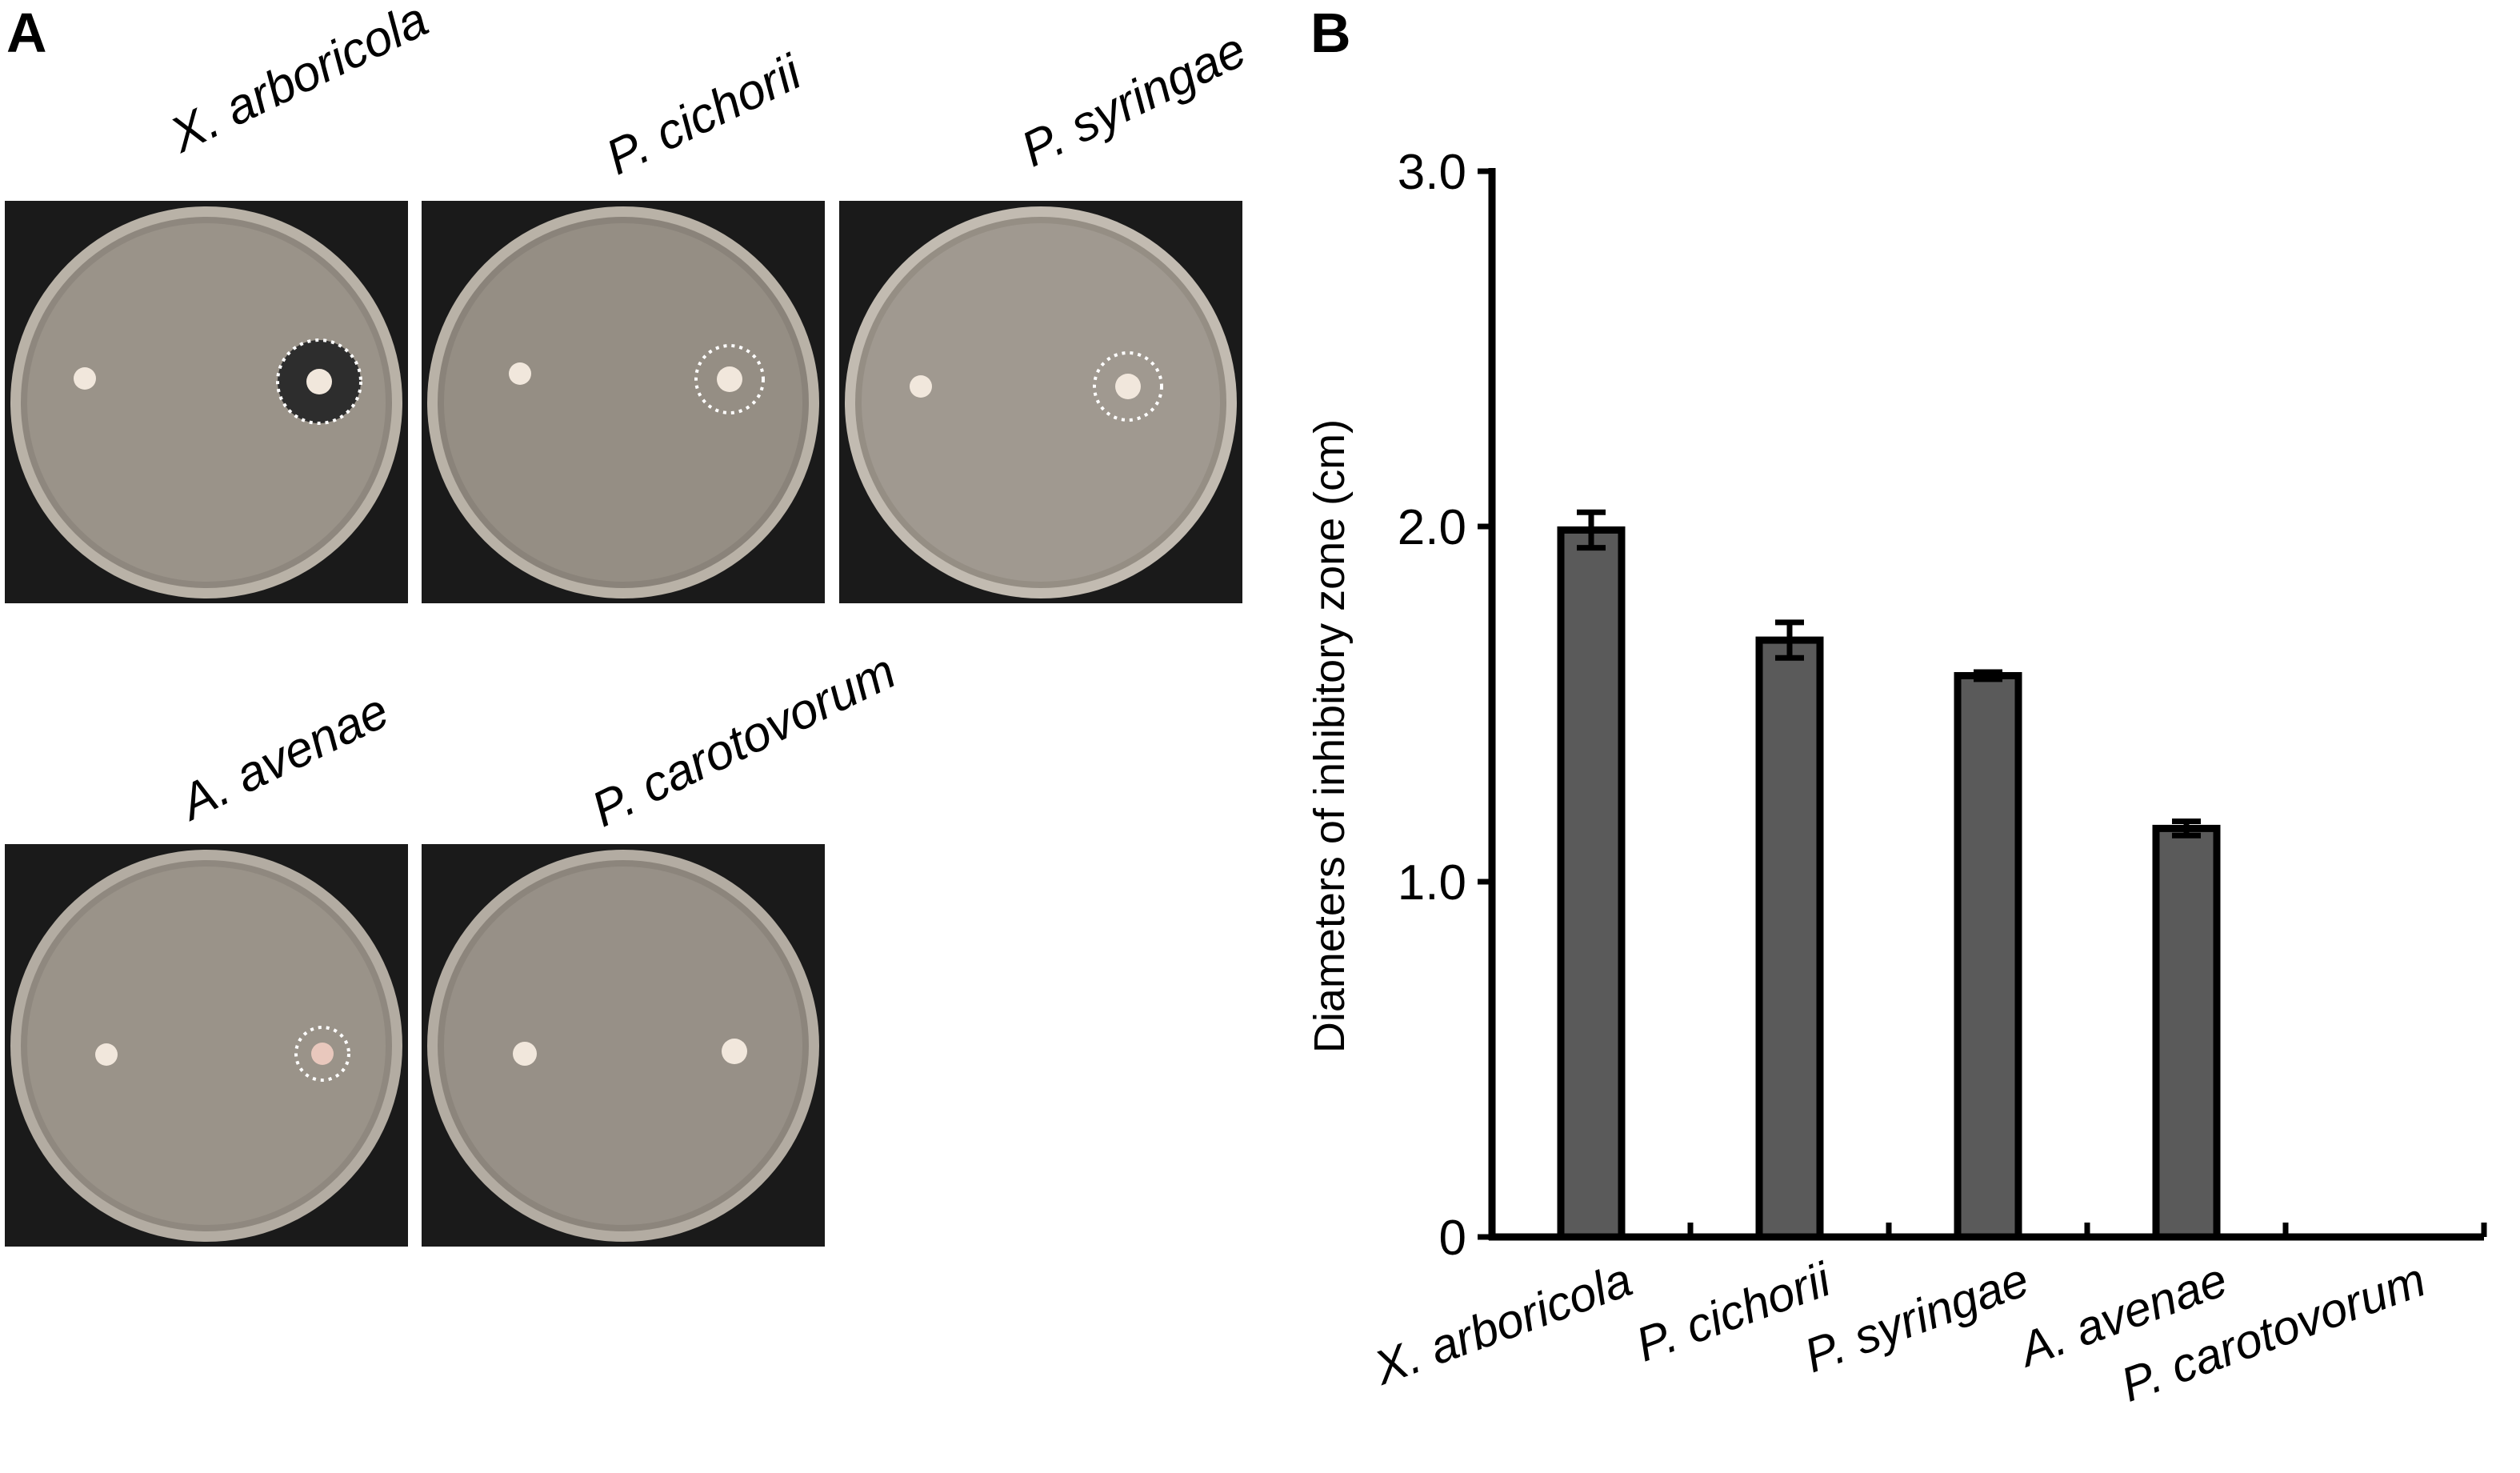 The image size is (2520, 1473). Describe the element at coordinates (26, 33) in the screenshot. I see `panel-a-label: A` at that location.